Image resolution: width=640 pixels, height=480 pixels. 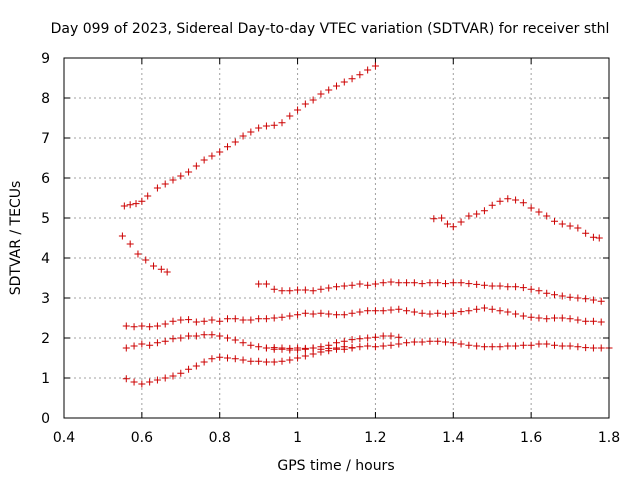 What do you see at coordinates (45, 179) in the screenshot?
I see `y-tick-label: 6` at bounding box center [45, 179].